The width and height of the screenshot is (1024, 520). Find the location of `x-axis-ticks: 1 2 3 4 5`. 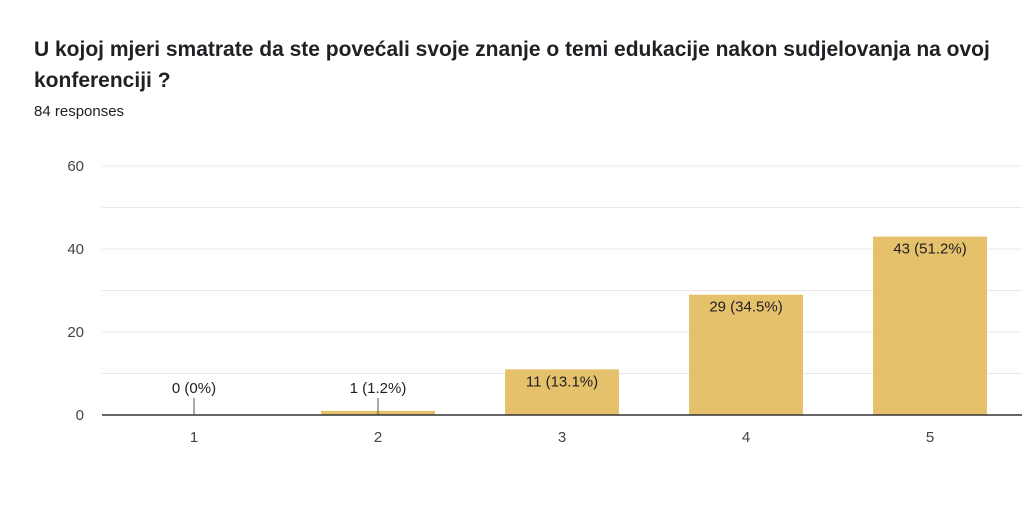

x-axis-ticks: 1 2 3 4 5 is located at coordinates (562, 437).